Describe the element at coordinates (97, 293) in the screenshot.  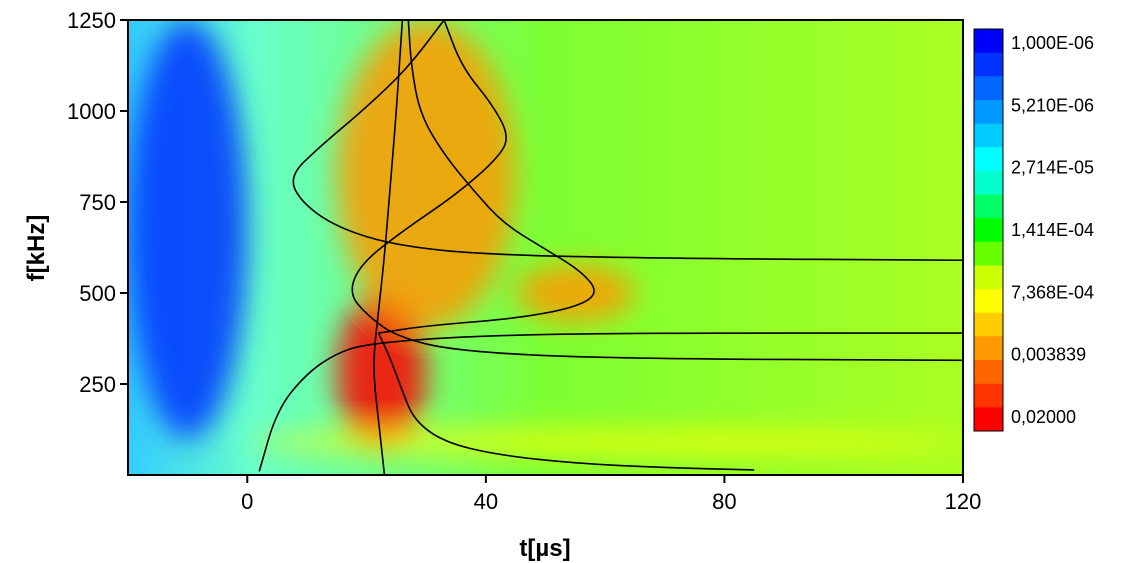
I see `y-tick-label: 500` at that location.